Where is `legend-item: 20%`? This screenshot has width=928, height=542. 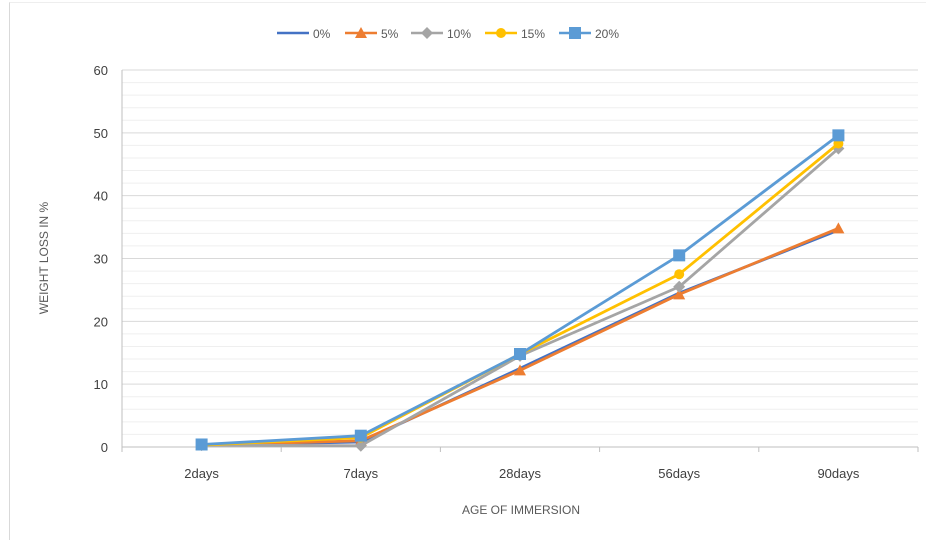
legend-item: 20% is located at coordinates (589, 34).